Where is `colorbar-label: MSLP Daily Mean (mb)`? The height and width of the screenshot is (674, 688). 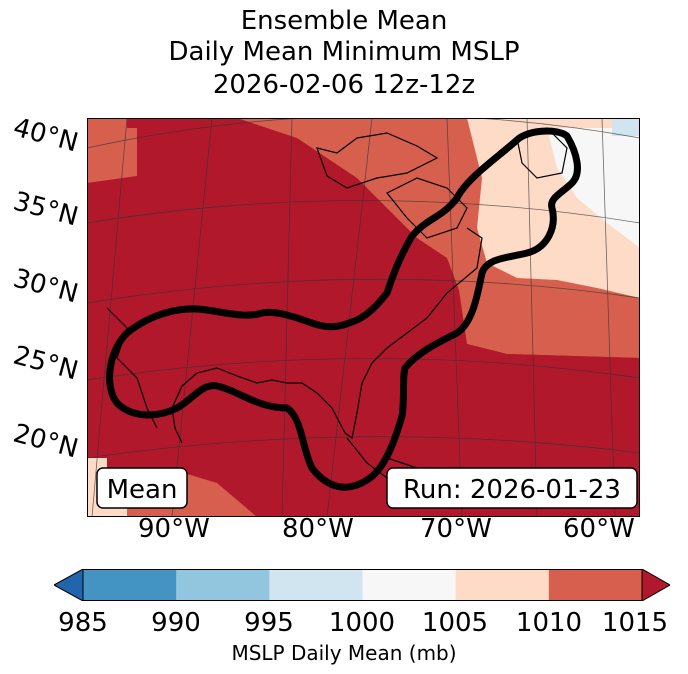
colorbar-label: MSLP Daily Mean (mb) is located at coordinates (344, 653).